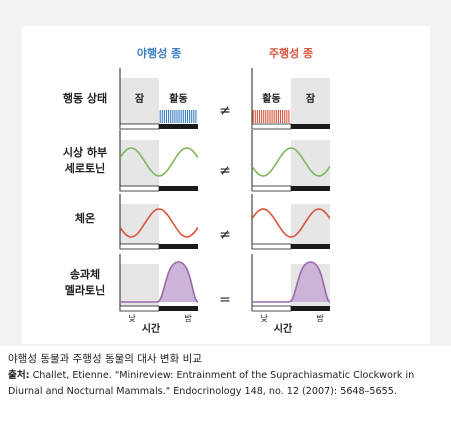 Image resolution: width=451 pixels, height=422 pixels. Describe the element at coordinates (264, 318) in the screenshot. I see `axis-day-label-diurnal: 낮` at that location.